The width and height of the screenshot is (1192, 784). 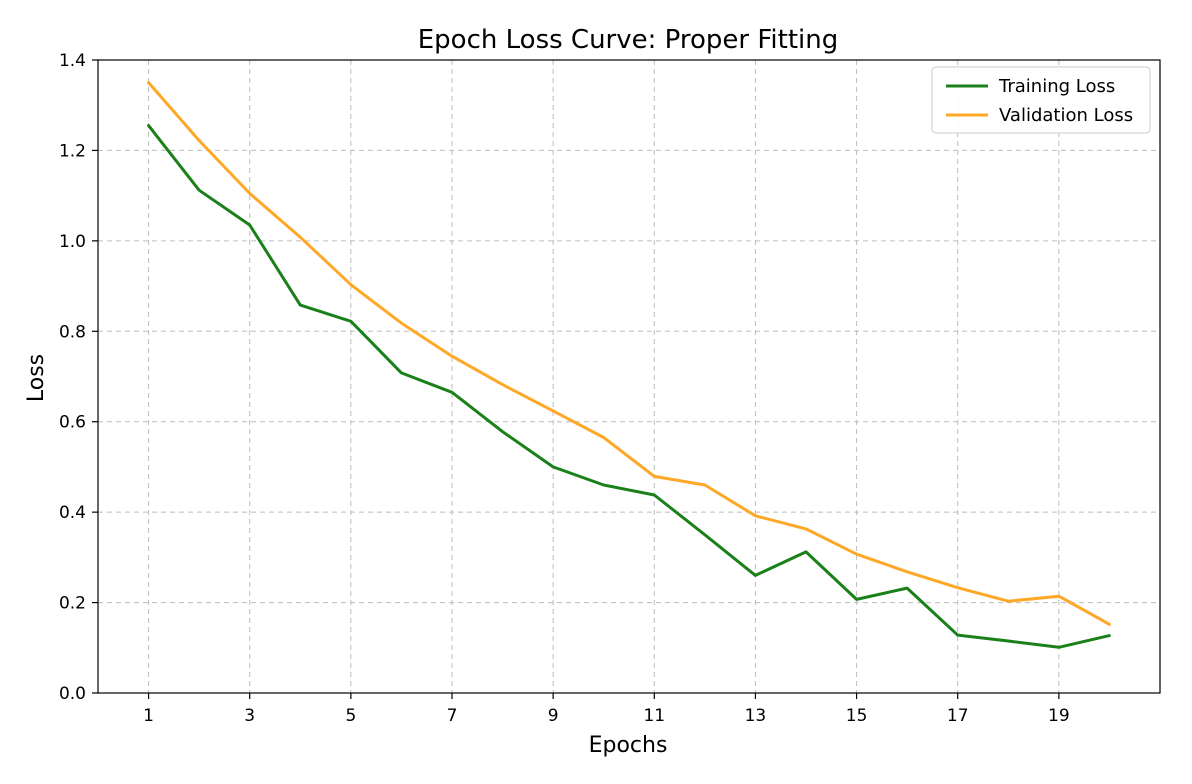 I want to click on x-tick-label: 11, so click(x=654, y=716).